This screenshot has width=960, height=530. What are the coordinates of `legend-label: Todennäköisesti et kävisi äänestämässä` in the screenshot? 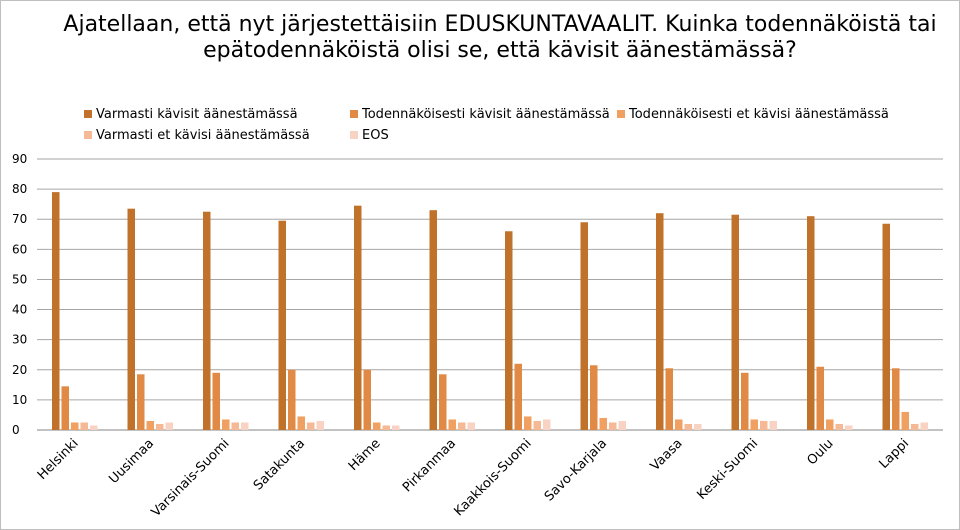 It's located at (759, 114).